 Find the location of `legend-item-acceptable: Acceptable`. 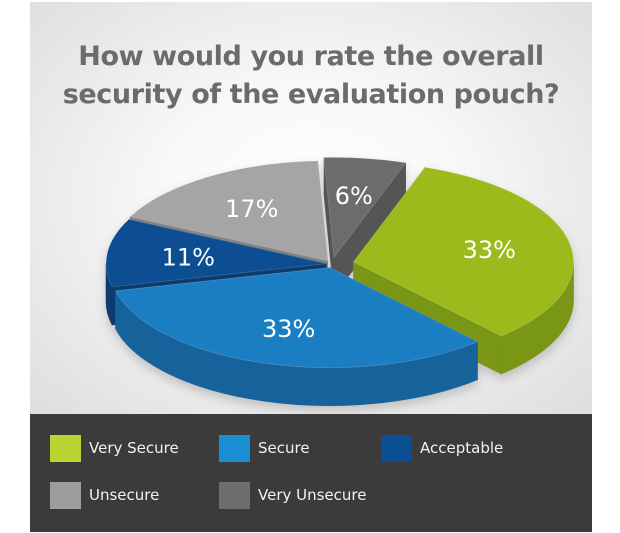

legend-item-acceptable: Acceptable is located at coordinates (442, 448).